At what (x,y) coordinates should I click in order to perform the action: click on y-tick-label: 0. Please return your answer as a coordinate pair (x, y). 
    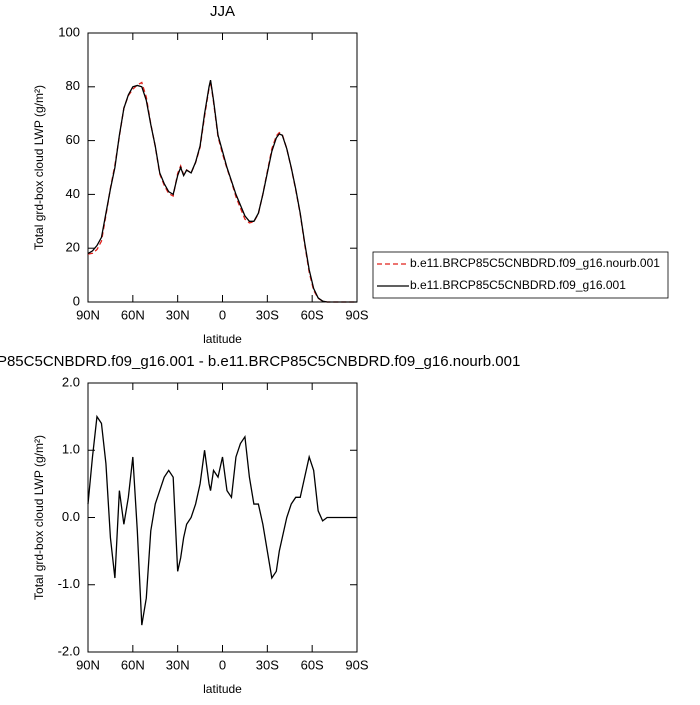
    Looking at the image, I should click on (76, 300).